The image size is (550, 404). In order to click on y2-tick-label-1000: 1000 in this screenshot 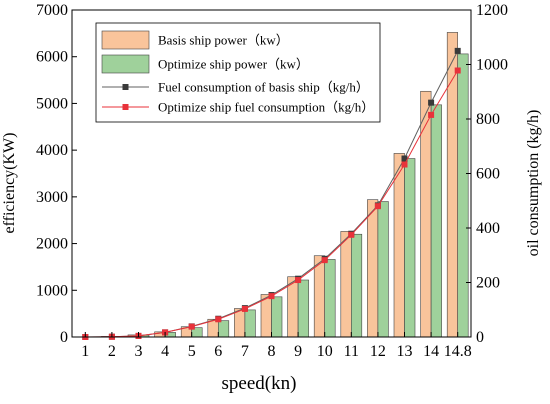, I will do `click(492, 65)`.